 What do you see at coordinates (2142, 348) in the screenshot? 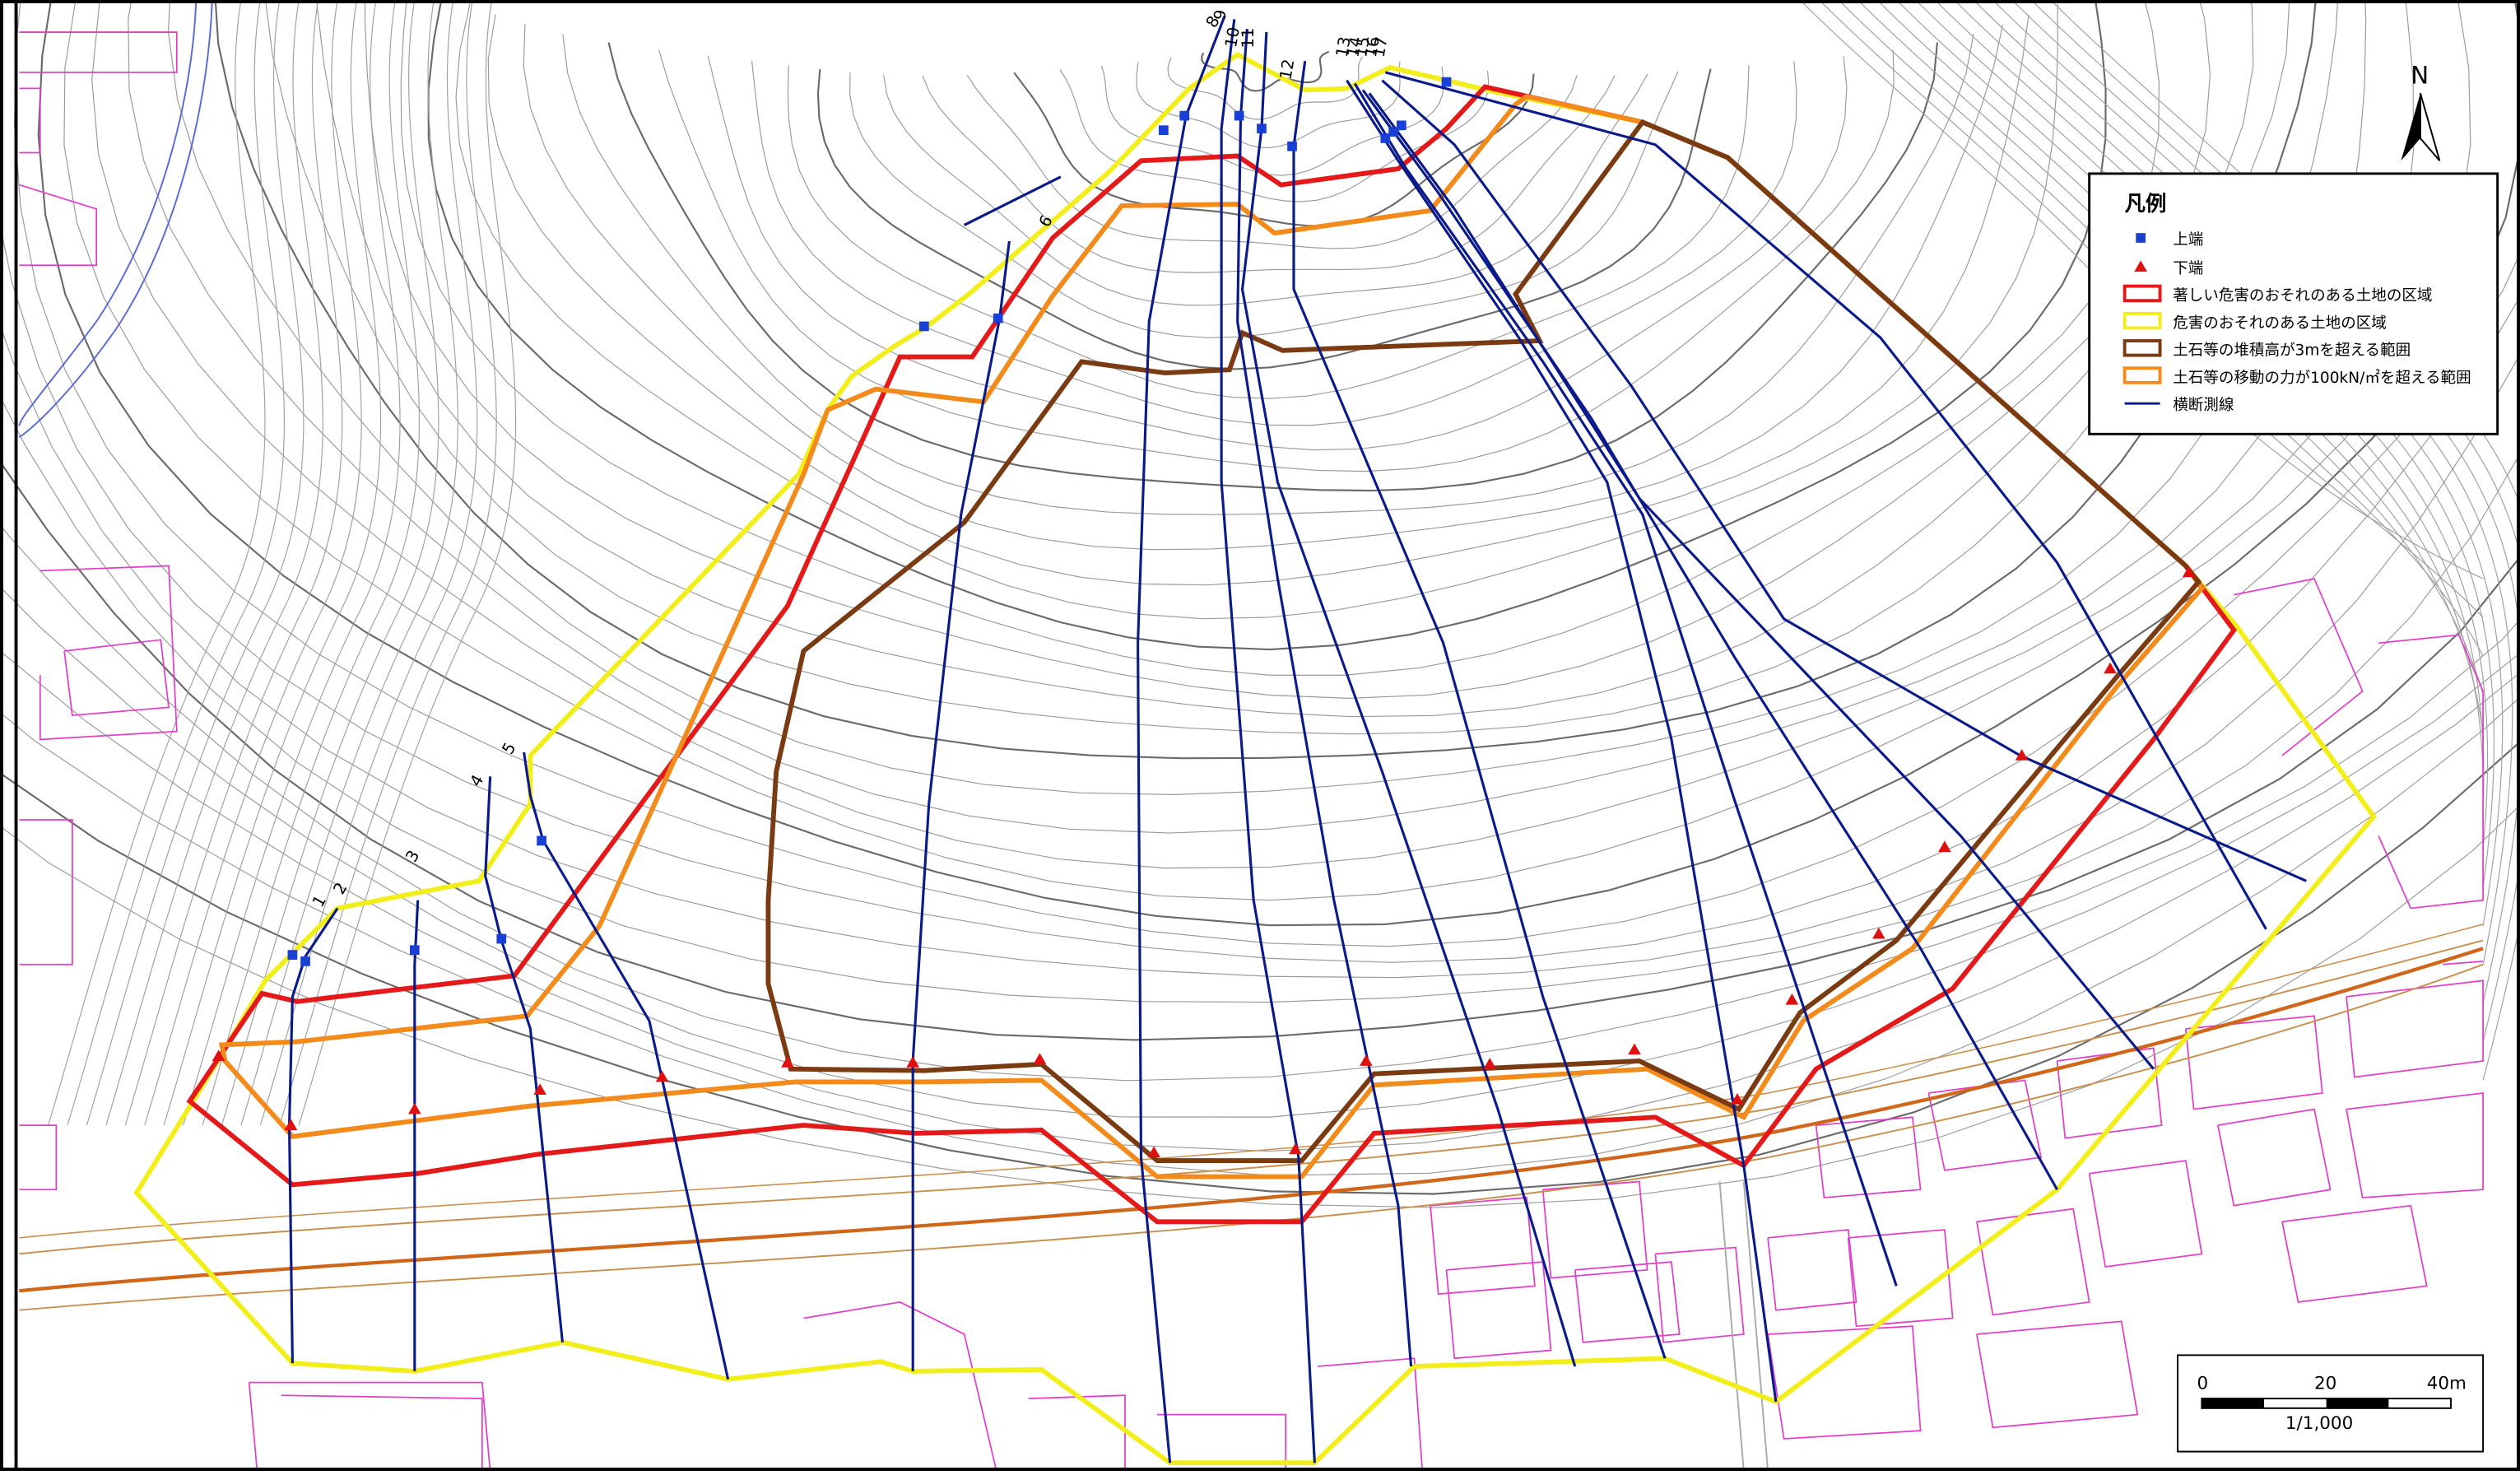
I see `deposit-zone-legend-icon` at bounding box center [2142, 348].